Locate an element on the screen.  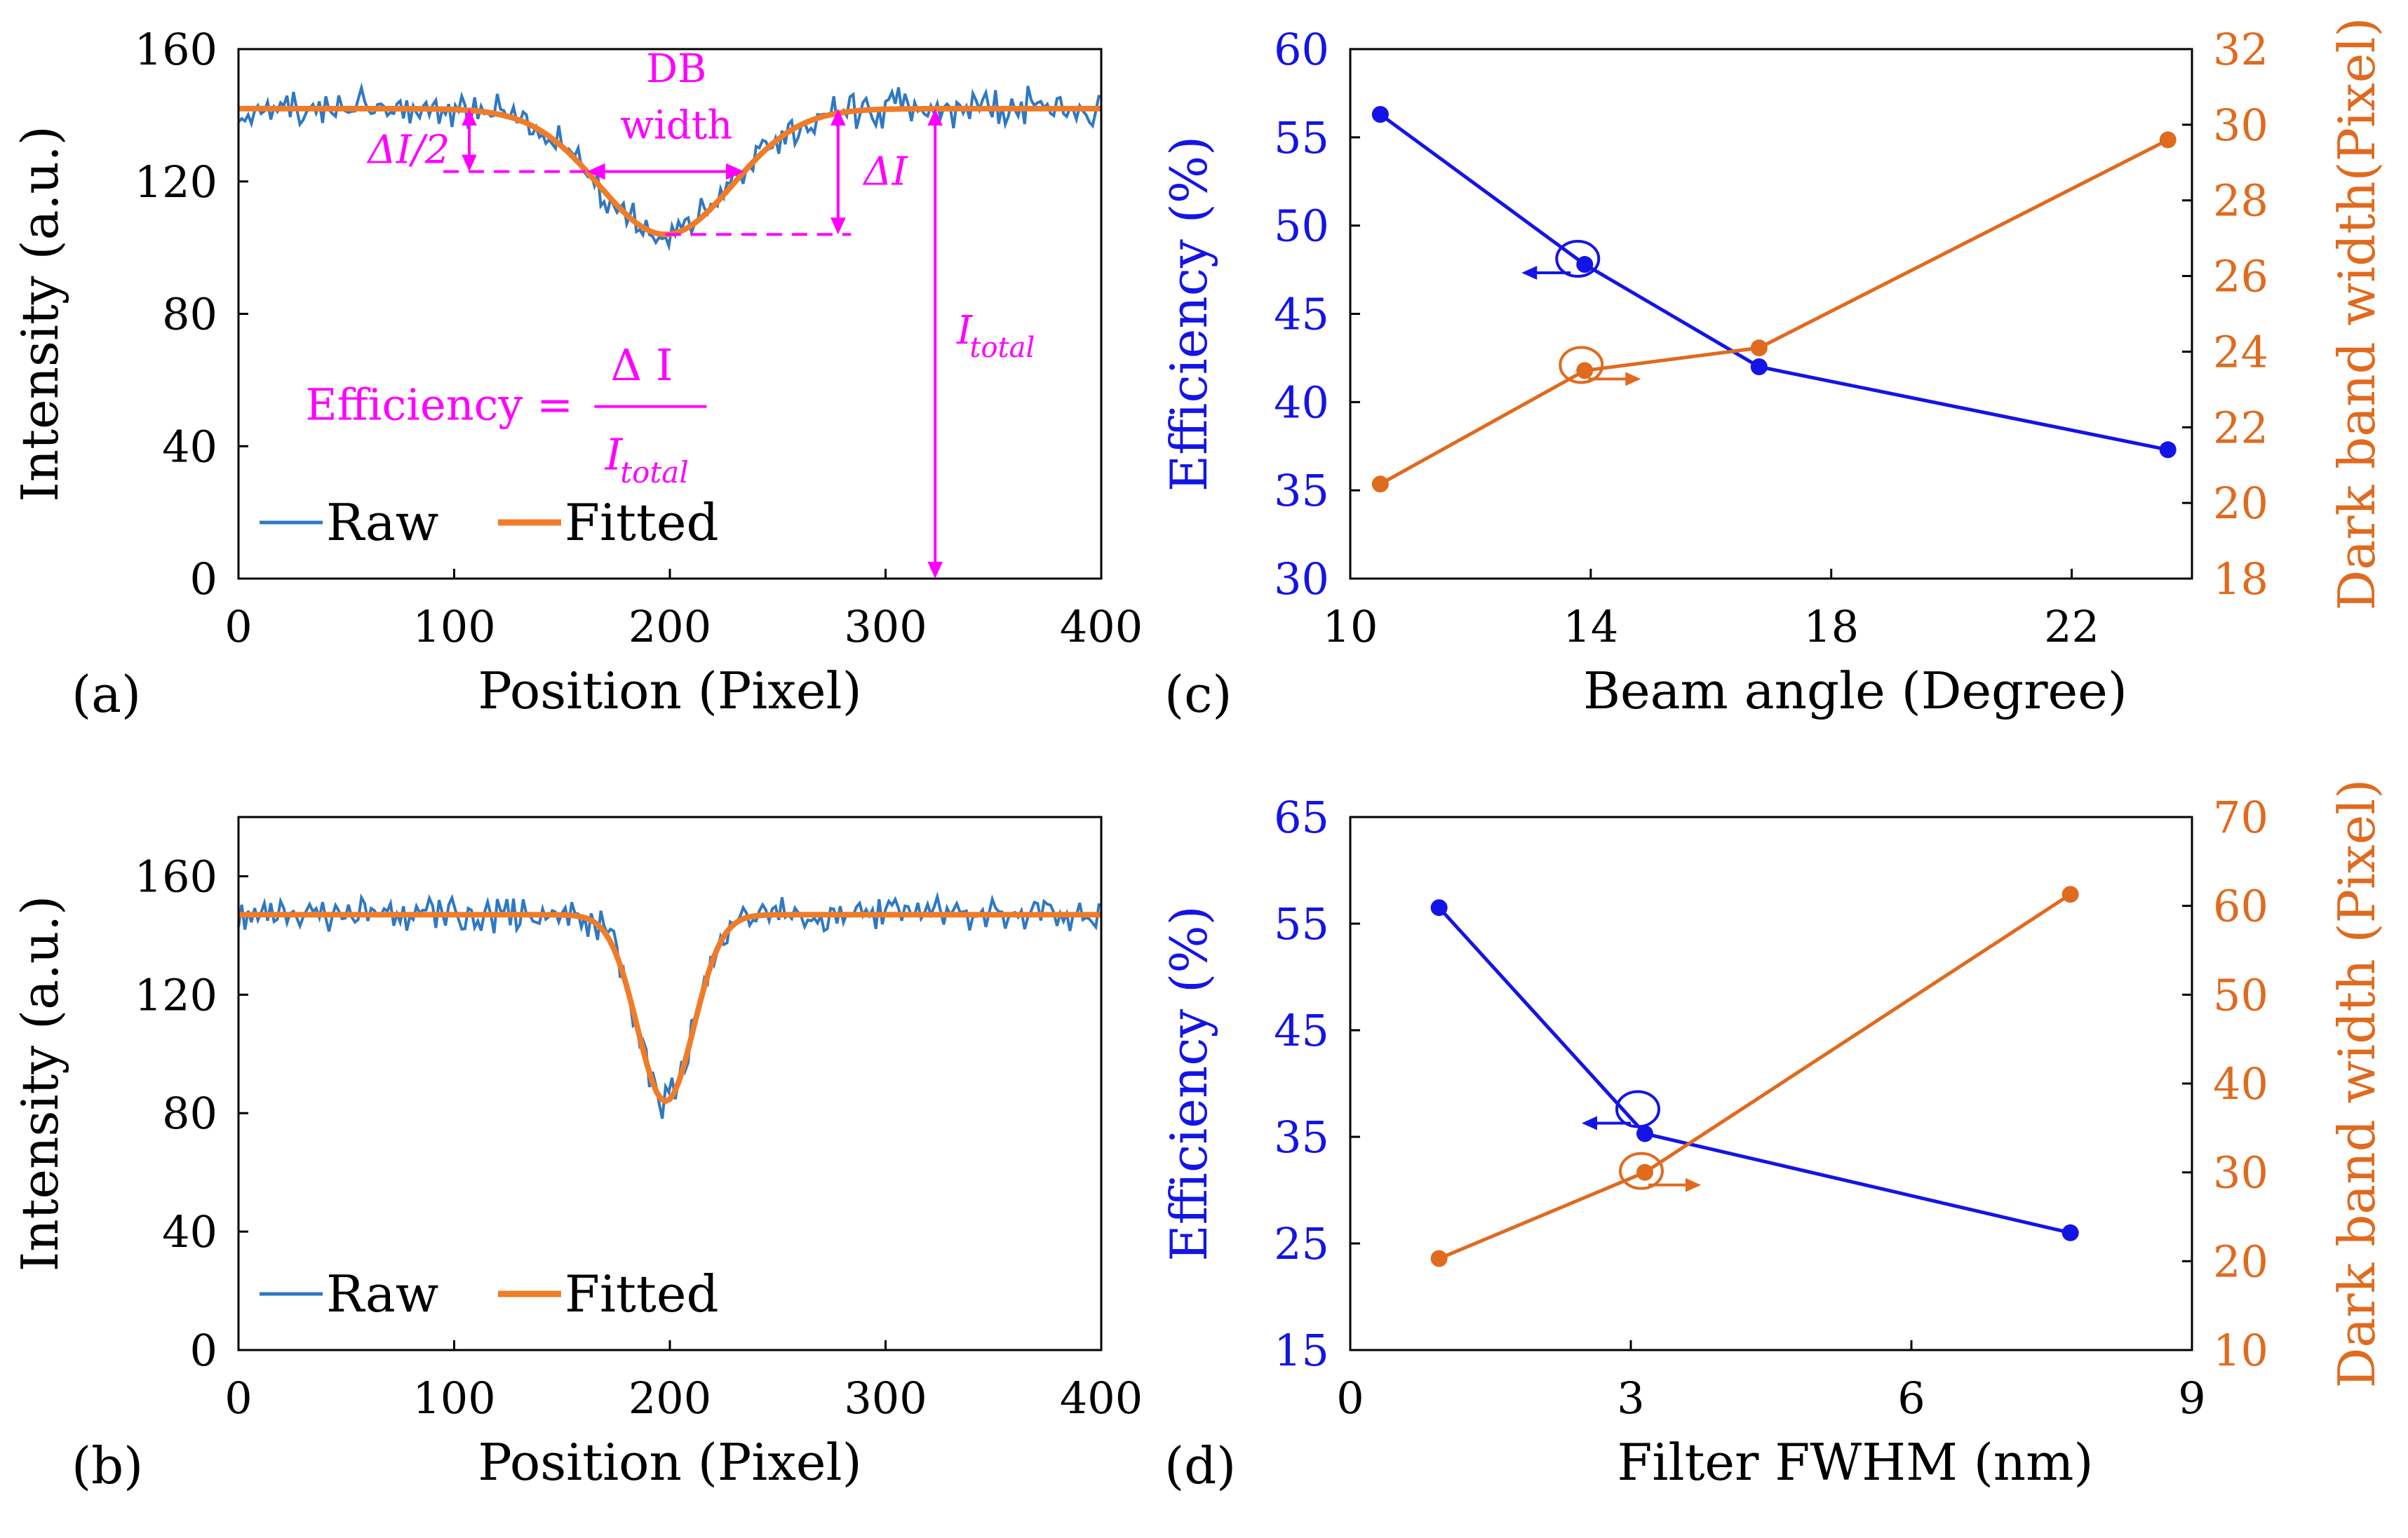
efficiency-formula-denominator-sub: total is located at coordinates (654, 473).